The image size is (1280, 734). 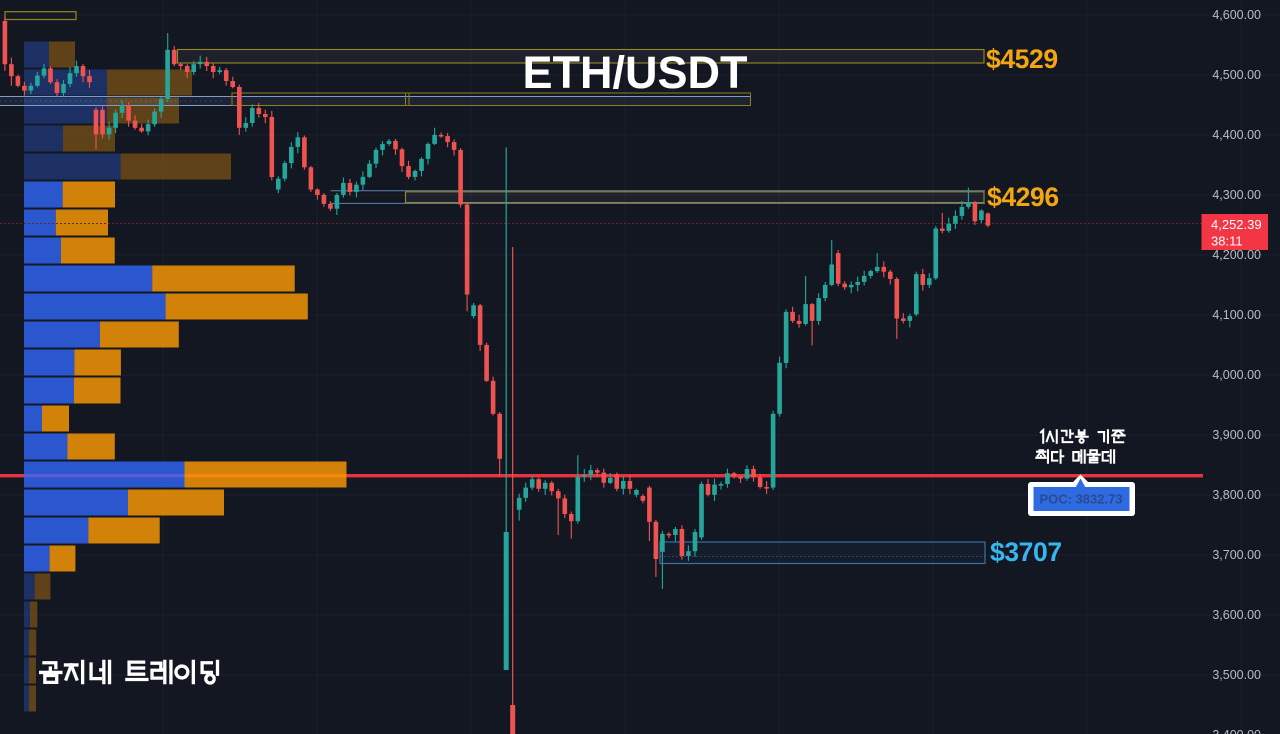 I want to click on svg-text: 4,000.00, so click(x=1236, y=375).